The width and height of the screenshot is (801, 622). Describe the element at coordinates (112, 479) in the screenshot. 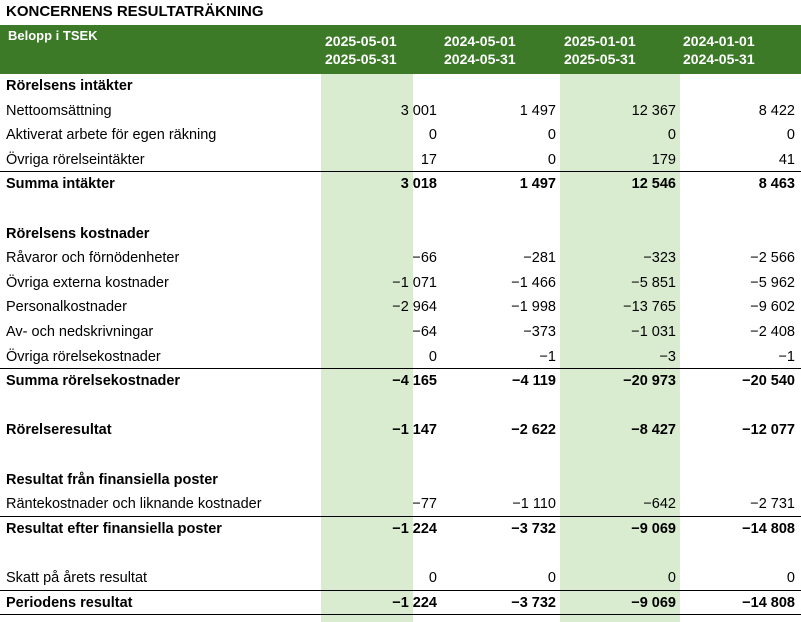

I see `row-label: Resultat från finansiella poster` at that location.